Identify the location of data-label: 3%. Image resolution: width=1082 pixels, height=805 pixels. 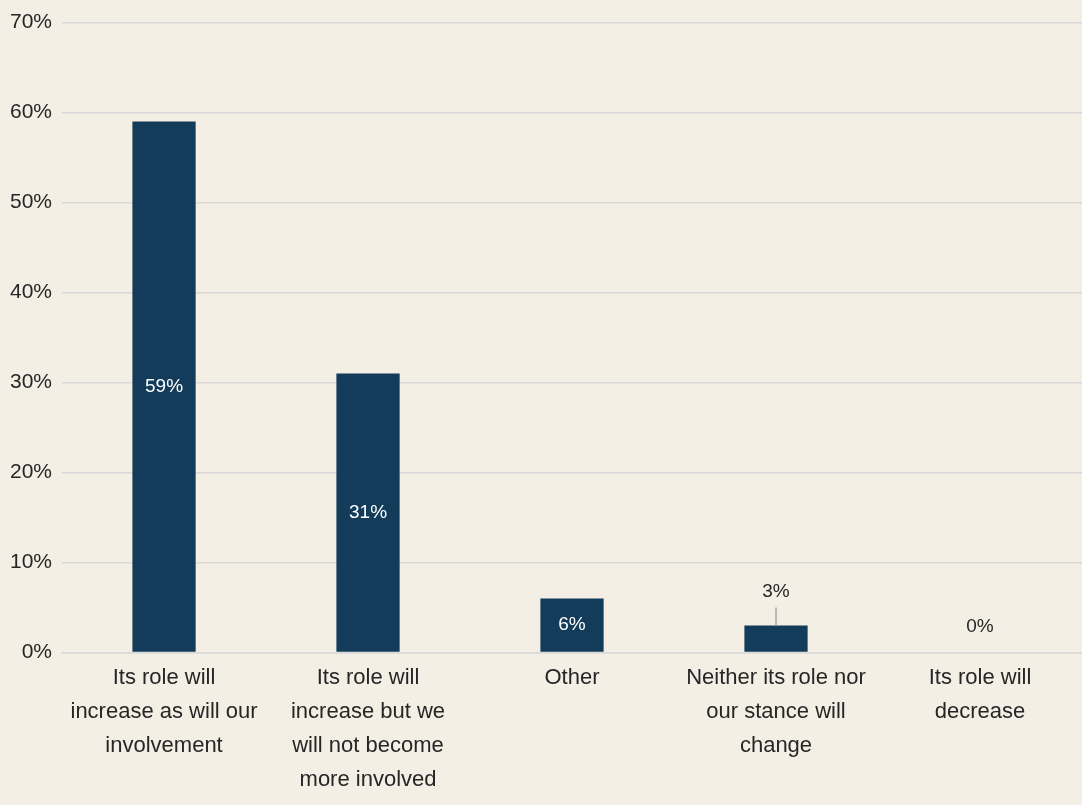
(776, 590).